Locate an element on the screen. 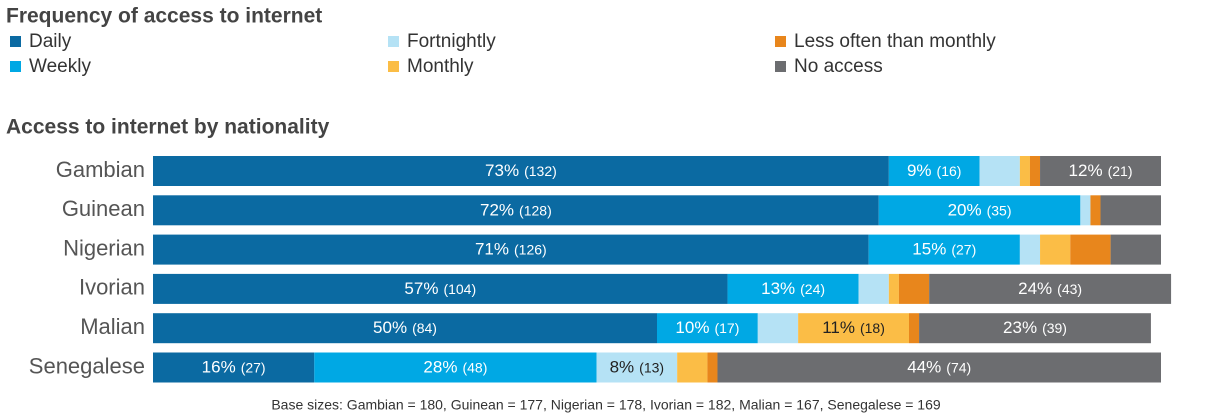  data-label: 20% (35) is located at coordinates (980, 210).